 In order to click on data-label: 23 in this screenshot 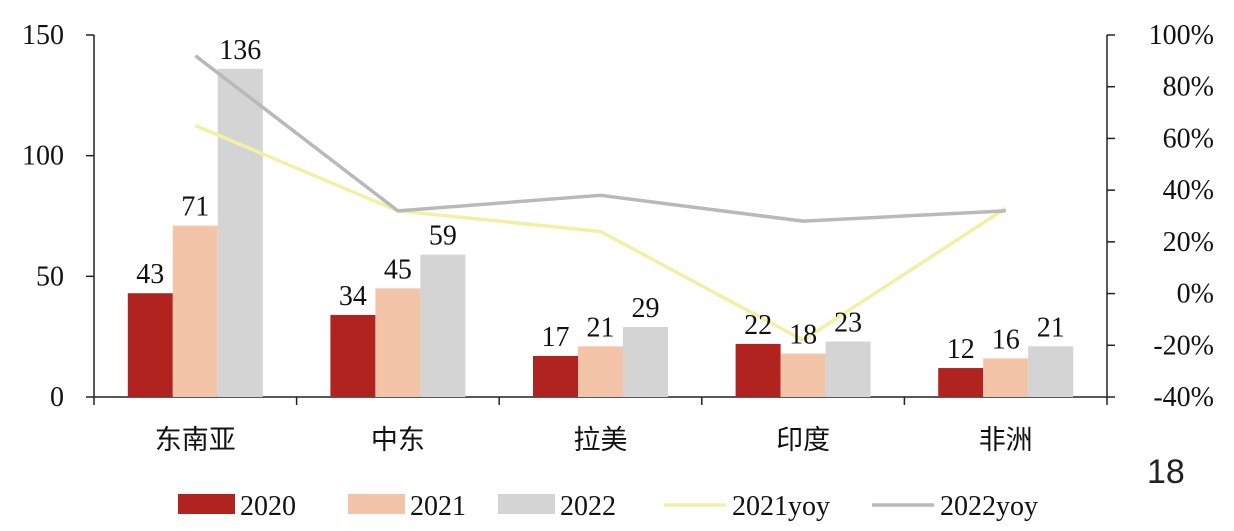, I will do `click(848, 322)`.